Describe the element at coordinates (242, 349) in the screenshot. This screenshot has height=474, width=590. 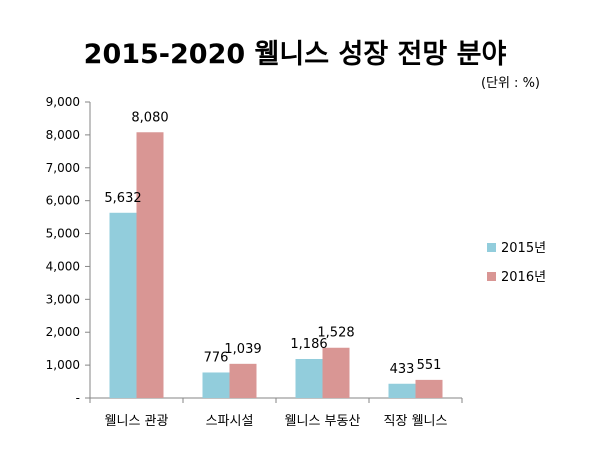
I see `data-label: 1,039` at that location.